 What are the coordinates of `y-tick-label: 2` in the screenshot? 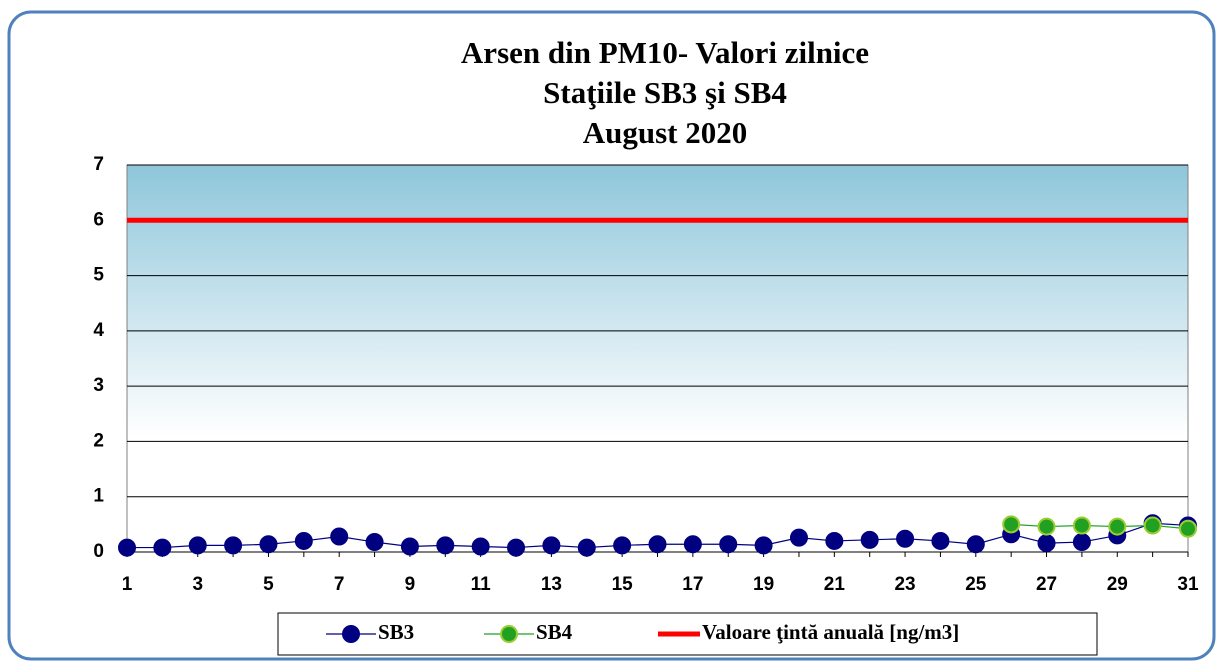 It's located at (98, 440).